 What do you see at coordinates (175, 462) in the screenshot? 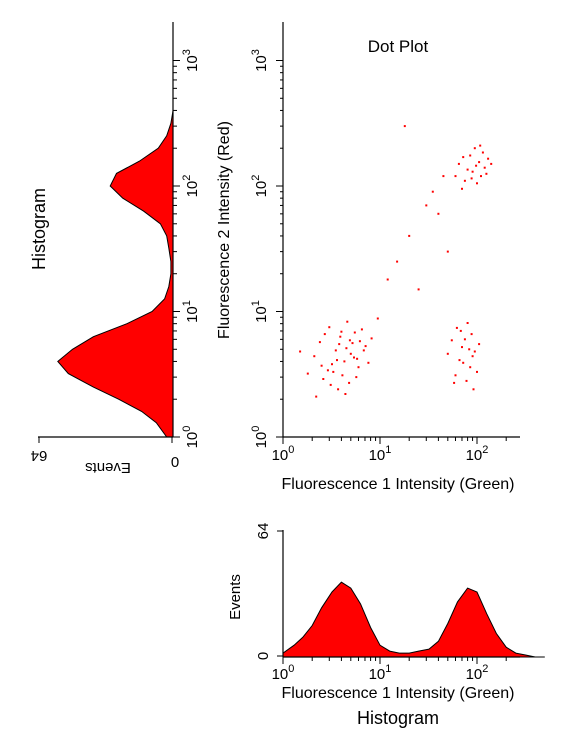
I see `left-histogram-count-zero-label: 0` at bounding box center [175, 462].